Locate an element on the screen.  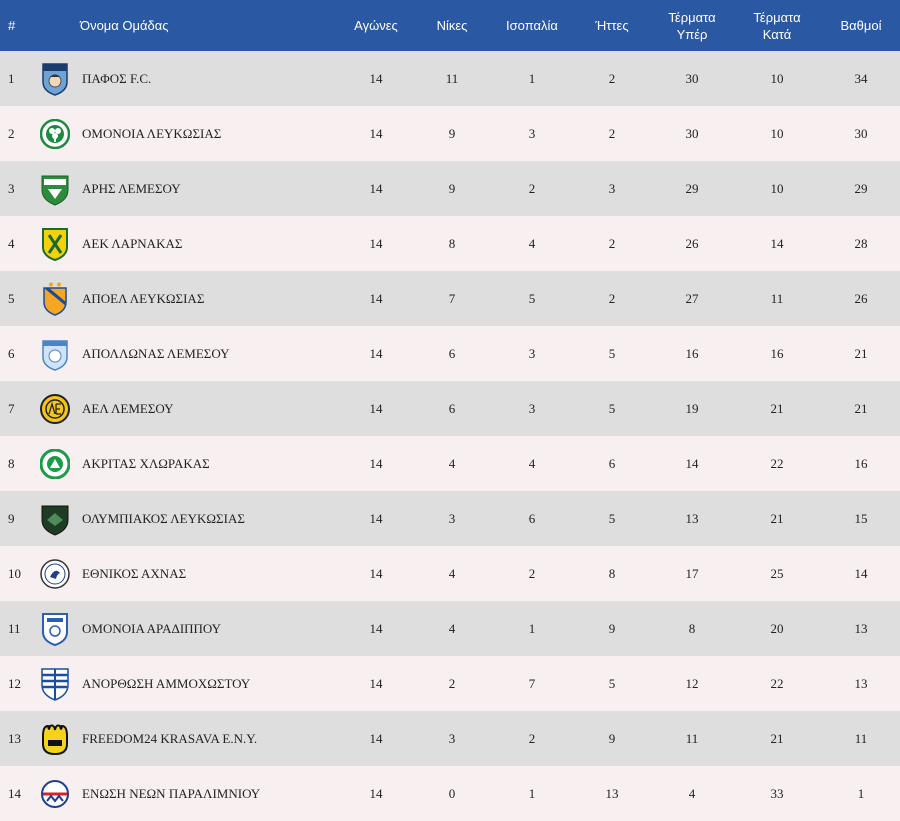
team-name: ΑΕΛ ΛΕΜΕΣΟΥ is located at coordinates (128, 408).